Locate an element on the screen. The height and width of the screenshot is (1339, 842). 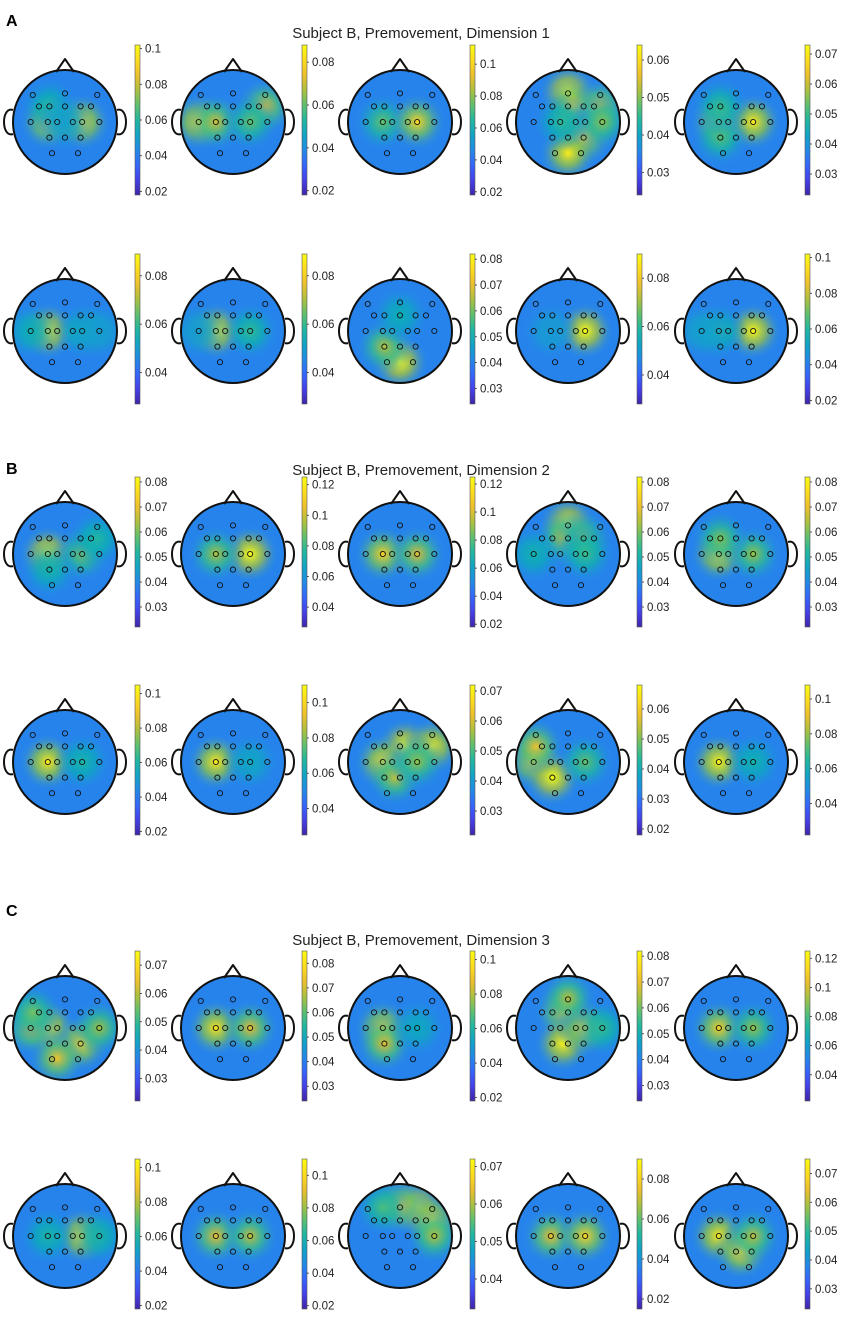
colorbar-tick-label: 0.05 is located at coordinates (658, 558).